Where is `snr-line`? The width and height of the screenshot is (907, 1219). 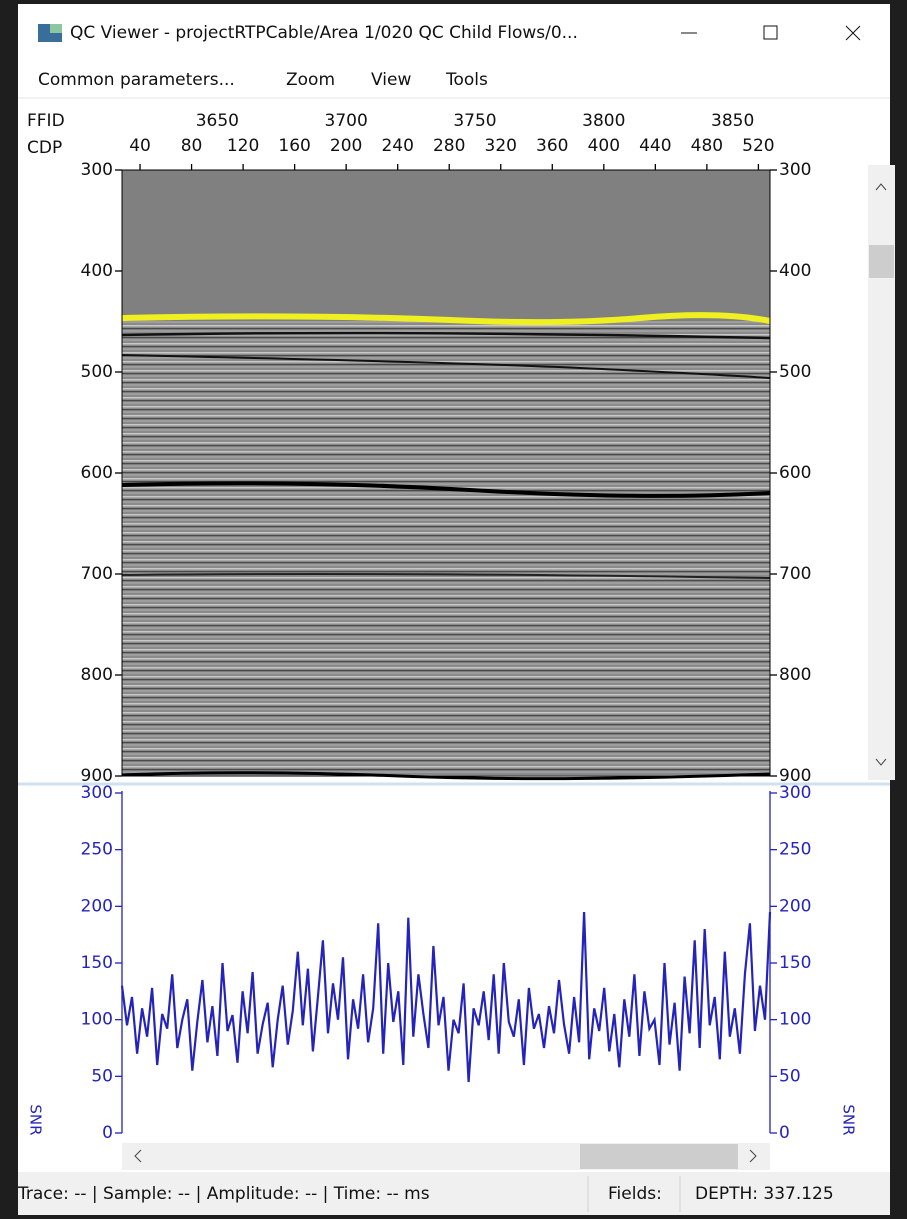 snr-line is located at coordinates (446, 997).